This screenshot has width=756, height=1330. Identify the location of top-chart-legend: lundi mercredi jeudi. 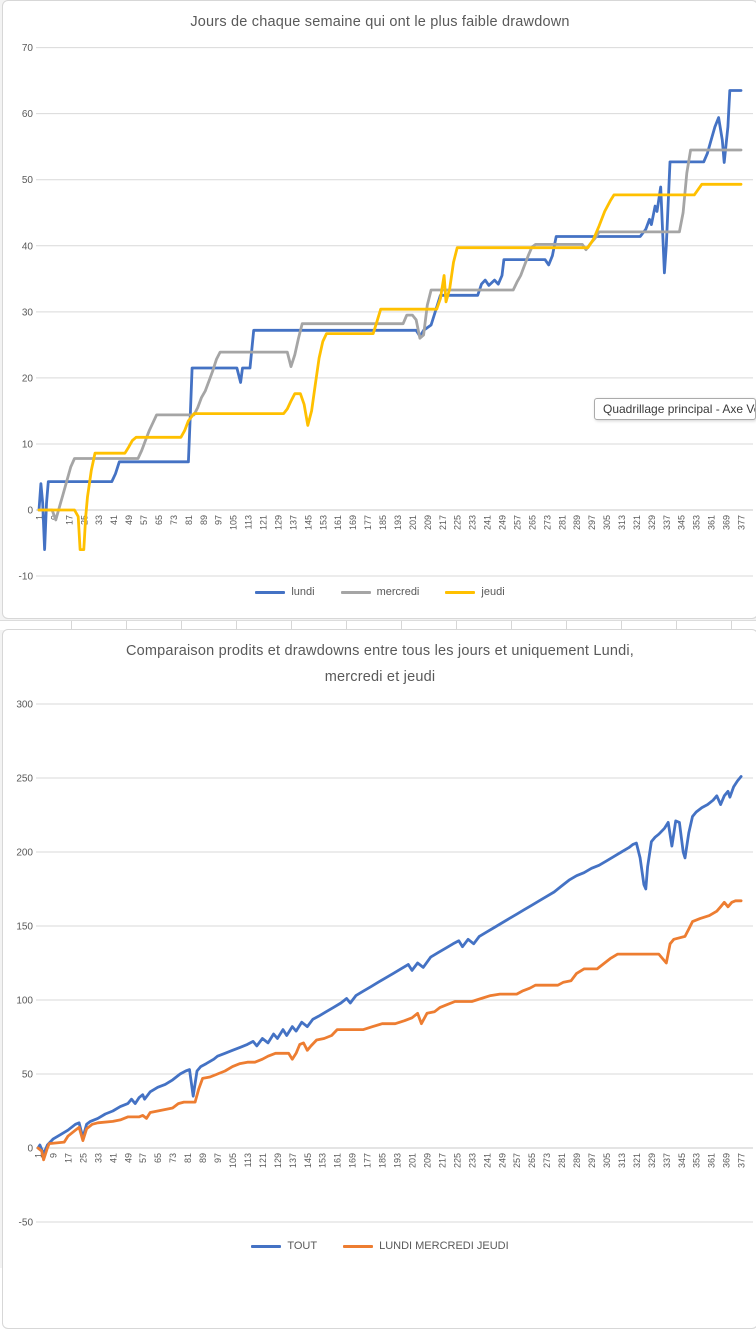
(379, 592).